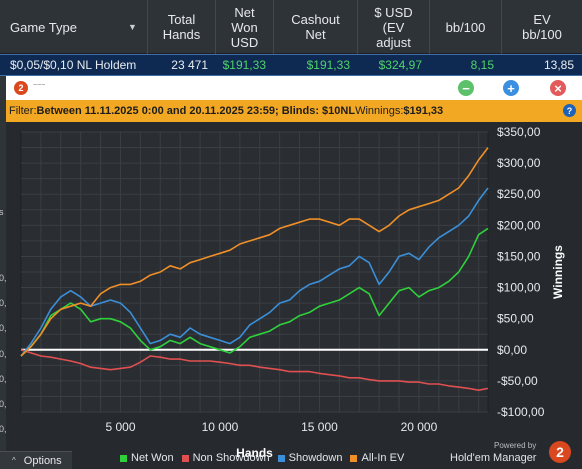 The image size is (582, 469). I want to click on options-button: ^ Options, so click(36, 460).